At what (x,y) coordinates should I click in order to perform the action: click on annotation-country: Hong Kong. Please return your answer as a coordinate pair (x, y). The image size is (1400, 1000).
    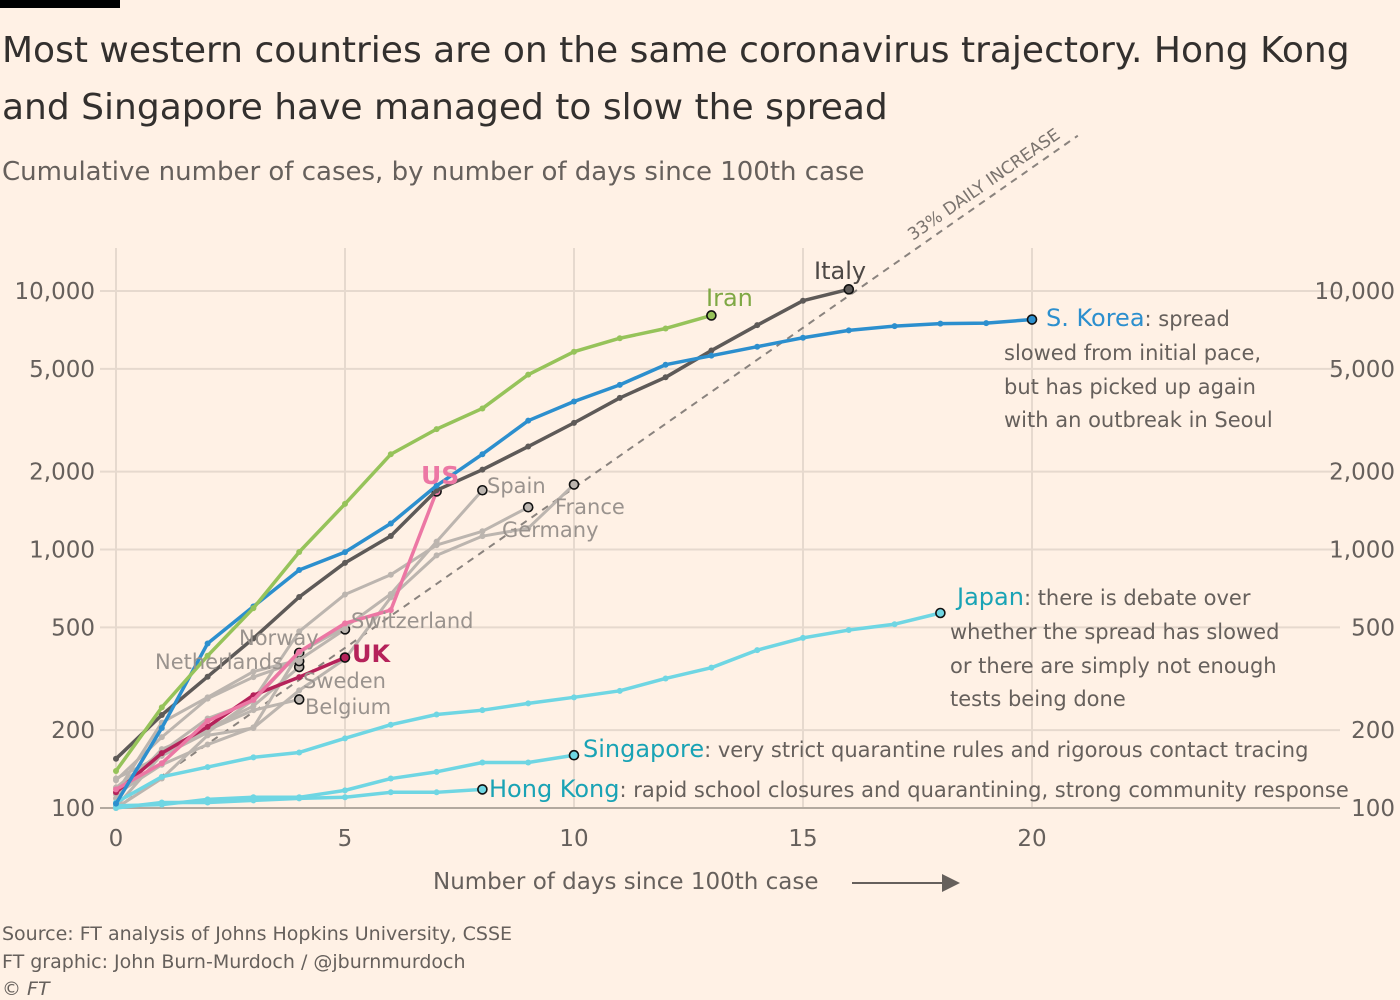
    Looking at the image, I should click on (554, 789).